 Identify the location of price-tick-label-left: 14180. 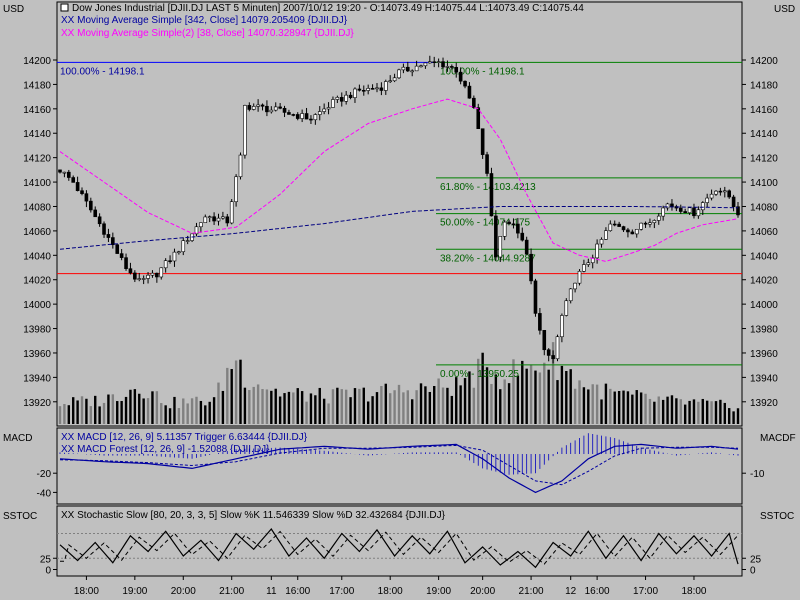
(37, 85).